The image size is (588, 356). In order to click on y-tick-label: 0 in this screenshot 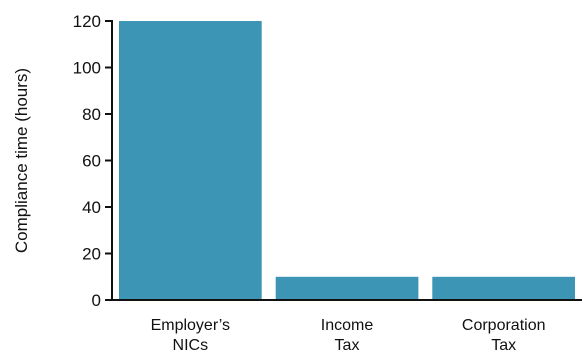, I will do `click(96, 300)`.